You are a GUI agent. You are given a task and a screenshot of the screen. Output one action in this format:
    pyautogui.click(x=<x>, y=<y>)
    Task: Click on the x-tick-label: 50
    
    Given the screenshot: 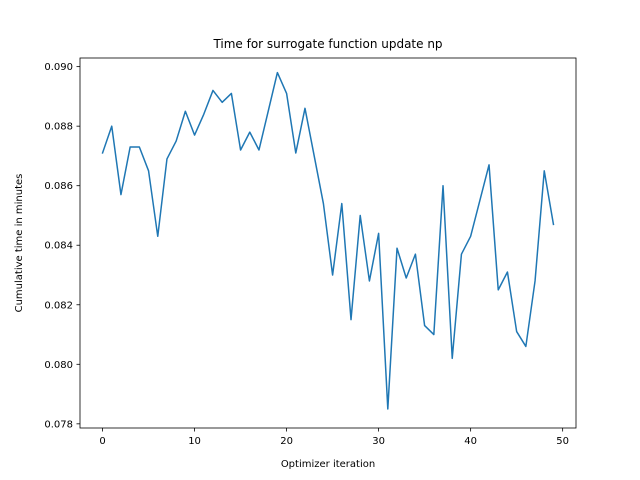 What is the action you would take?
    pyautogui.click(x=562, y=441)
    